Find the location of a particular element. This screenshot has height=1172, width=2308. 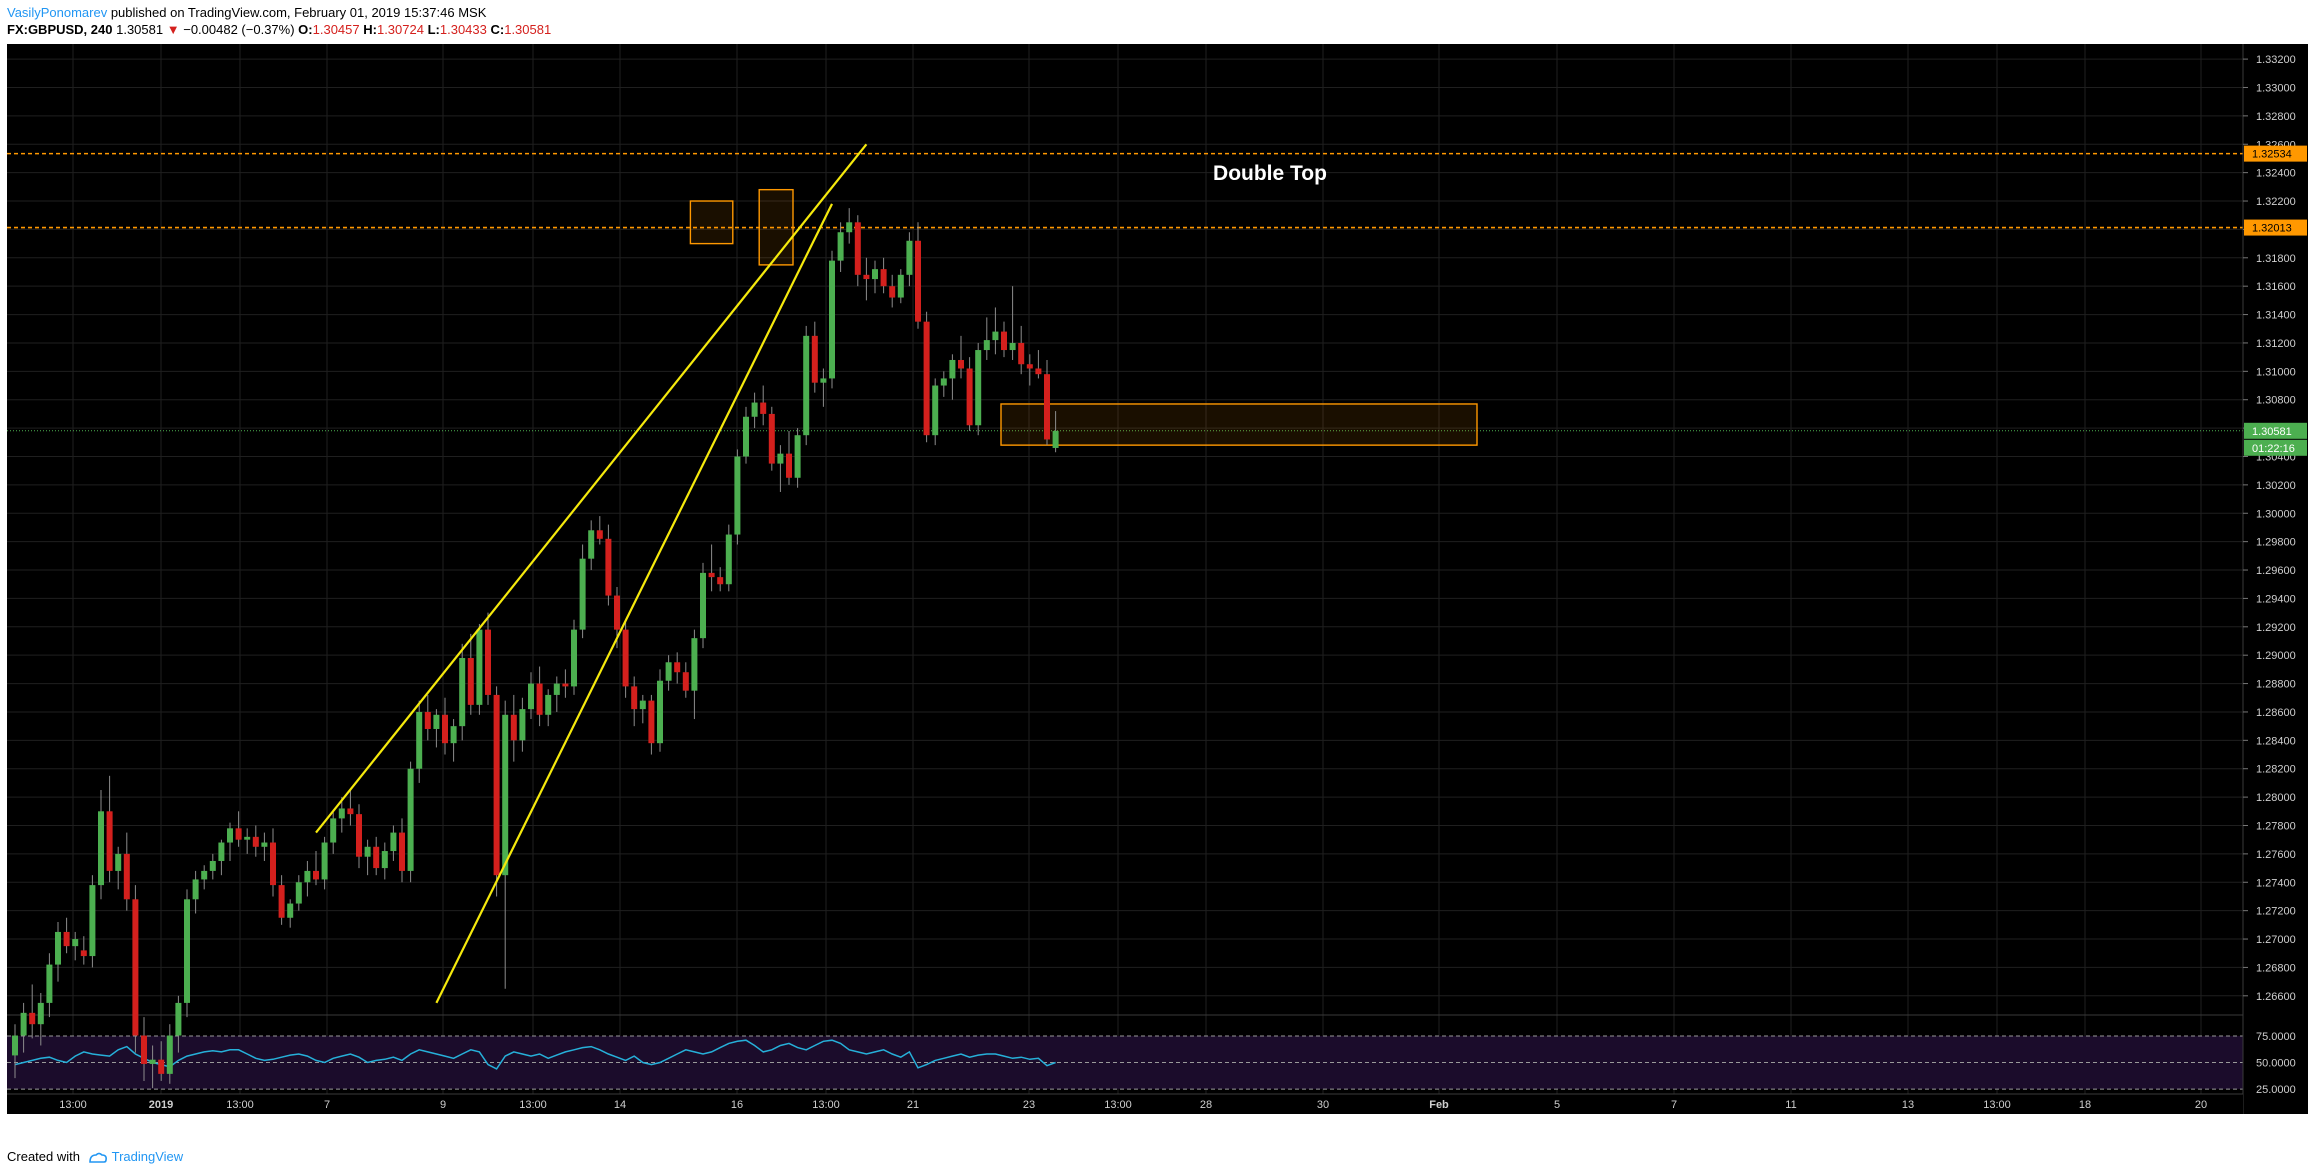

time-tick-label: 2019 is located at coordinates (161, 1105).